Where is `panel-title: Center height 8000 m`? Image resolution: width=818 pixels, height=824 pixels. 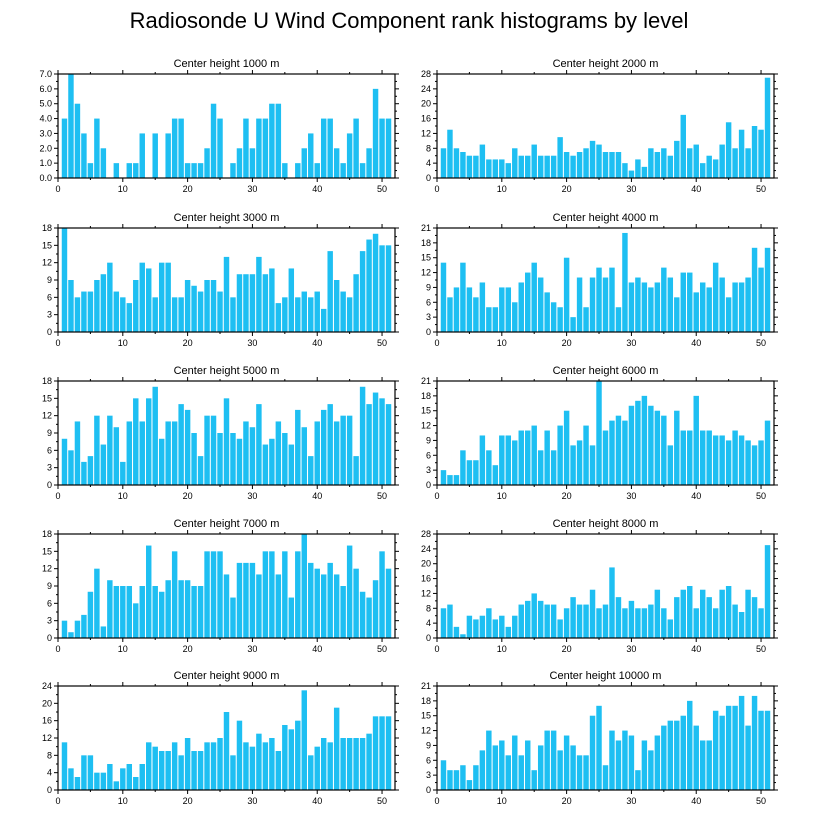
panel-title: Center height 8000 m is located at coordinates (606, 524).